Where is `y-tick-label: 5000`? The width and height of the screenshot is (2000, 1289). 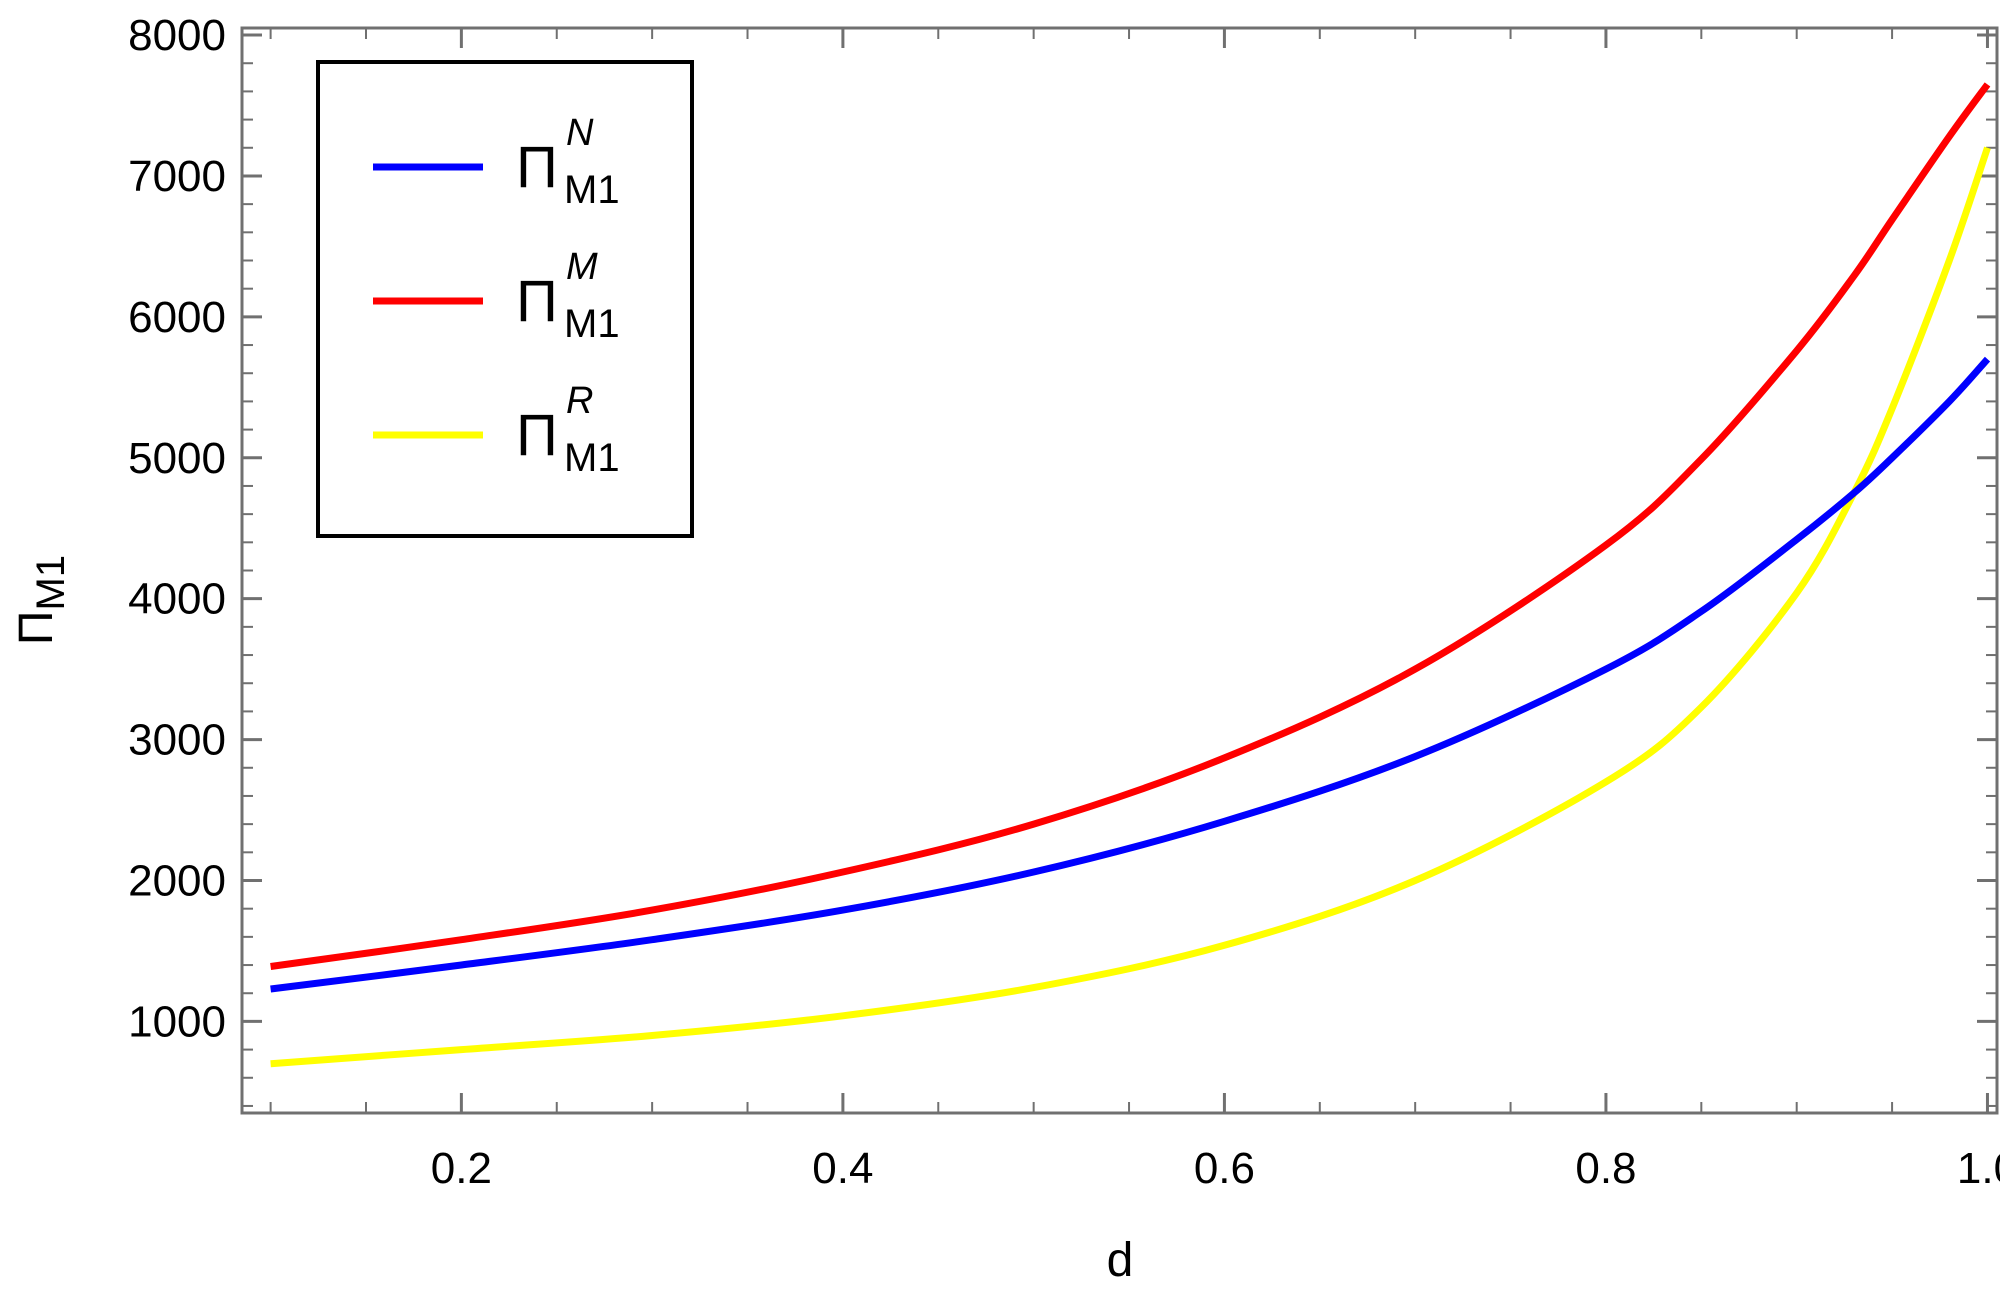 y-tick-label: 5000 is located at coordinates (177, 458).